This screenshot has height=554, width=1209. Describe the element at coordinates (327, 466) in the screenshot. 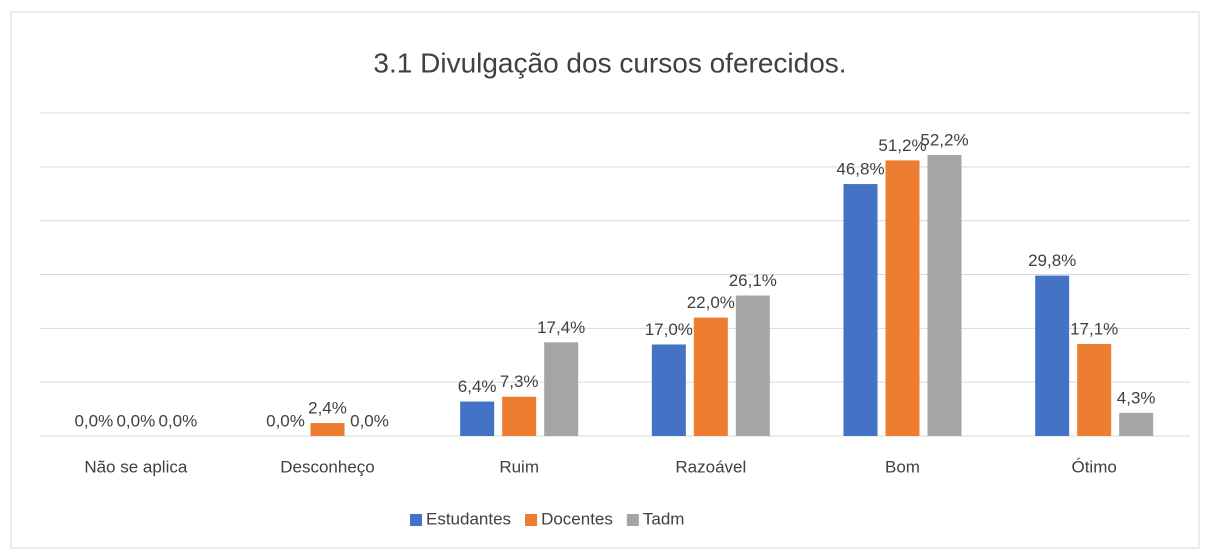

I see `x-tick-label: Desconheço` at that location.